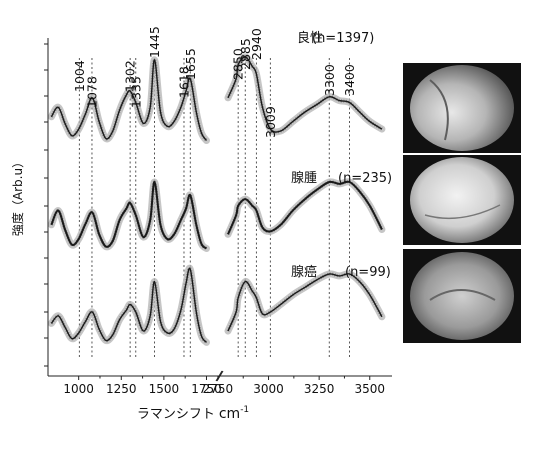 The image size is (543, 472). I want to click on x-axis-label-unit: cm, so click(229, 414).